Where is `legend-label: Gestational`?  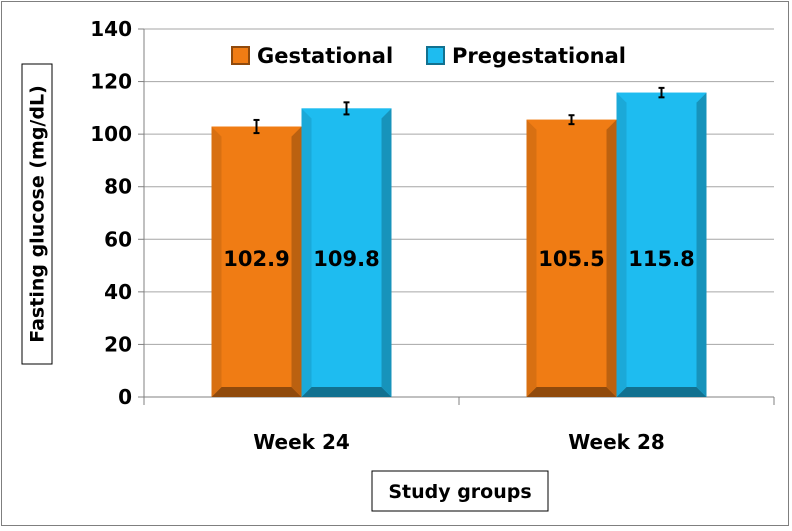 legend-label: Gestational is located at coordinates (325, 56).